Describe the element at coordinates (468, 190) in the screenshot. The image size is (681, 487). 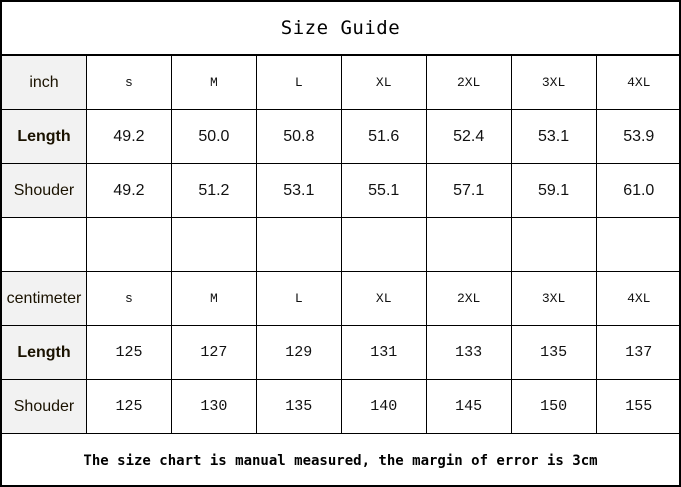
I see `value-cell: 57.1` at that location.